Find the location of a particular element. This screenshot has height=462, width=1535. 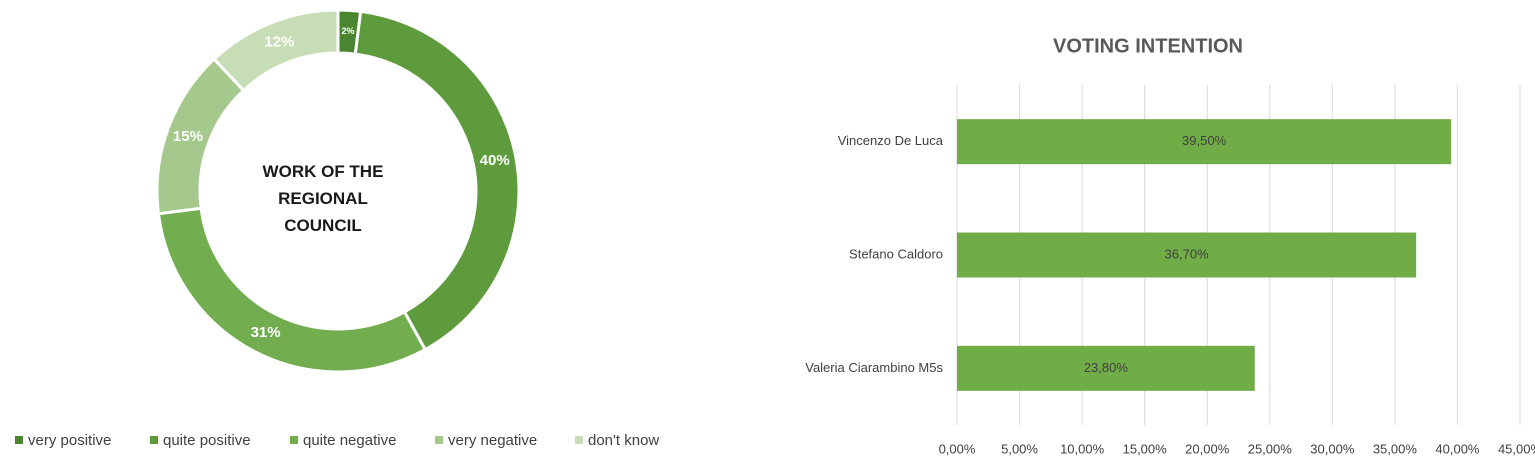

x-tick-label: 10,00% is located at coordinates (1082, 448).